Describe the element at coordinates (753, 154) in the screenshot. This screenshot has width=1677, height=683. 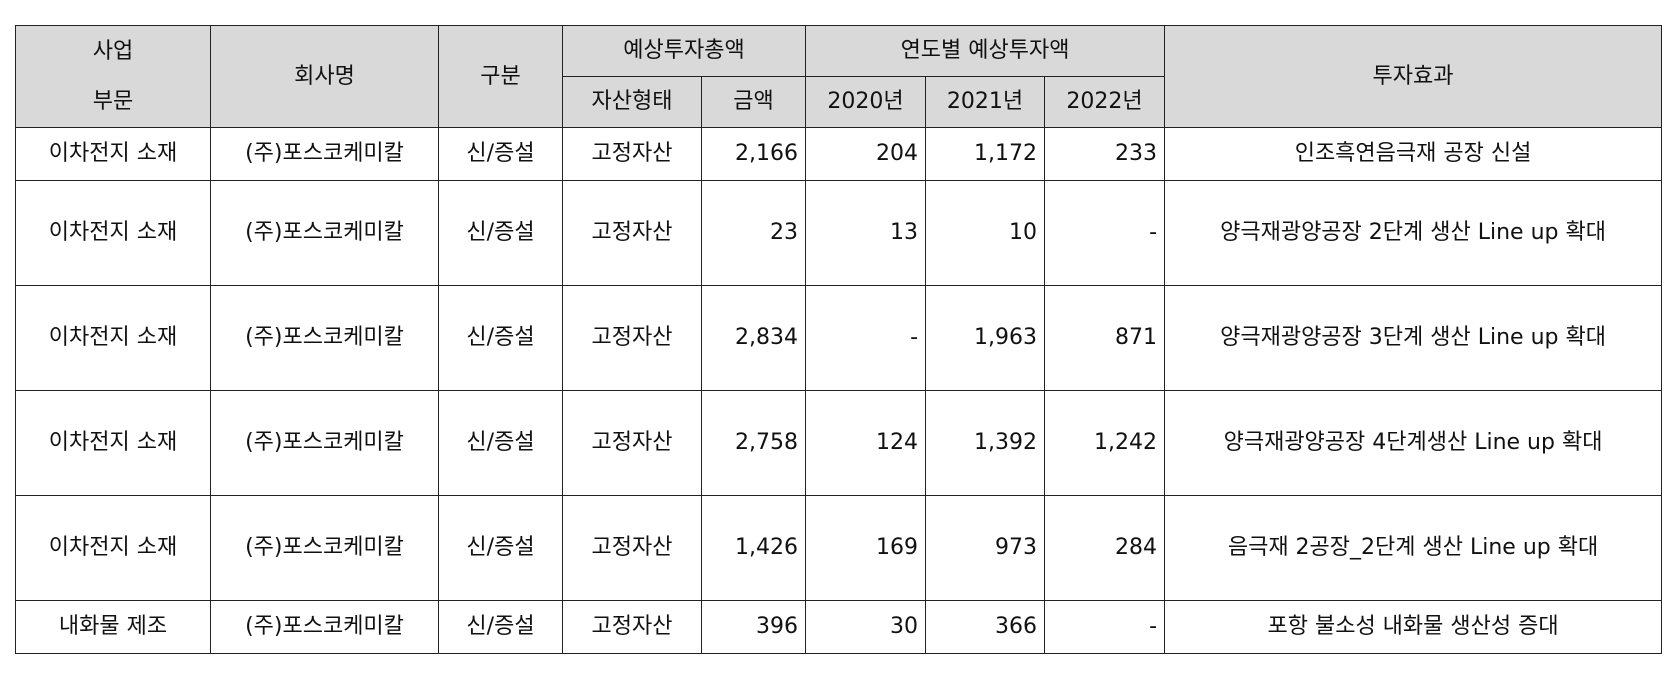
I see `cell-amount: 2,166` at that location.